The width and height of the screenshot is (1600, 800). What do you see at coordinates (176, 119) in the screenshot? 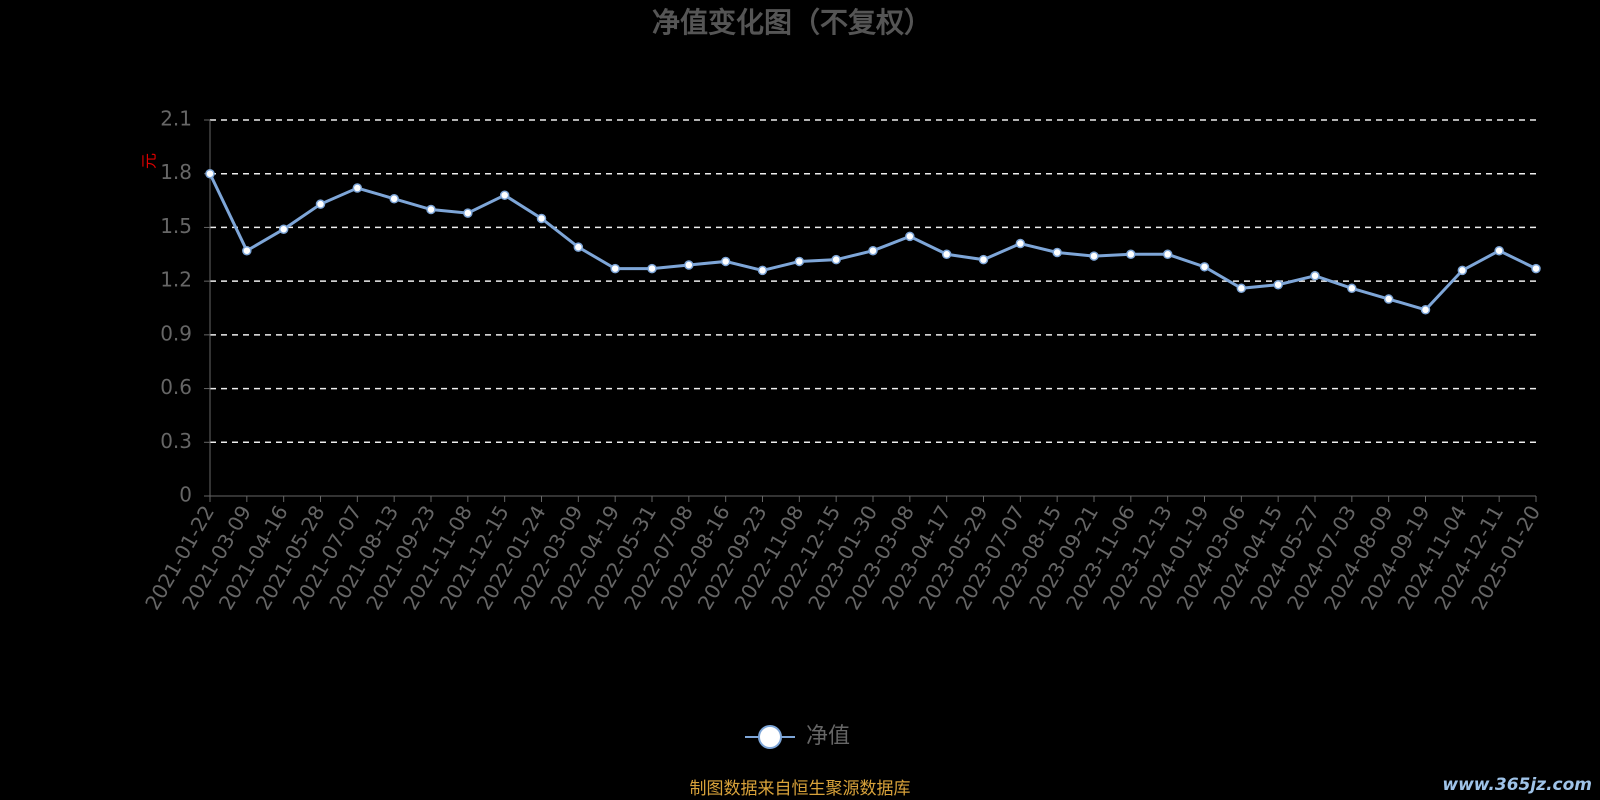
I see `y-tick-label: 2.1` at bounding box center [176, 119].